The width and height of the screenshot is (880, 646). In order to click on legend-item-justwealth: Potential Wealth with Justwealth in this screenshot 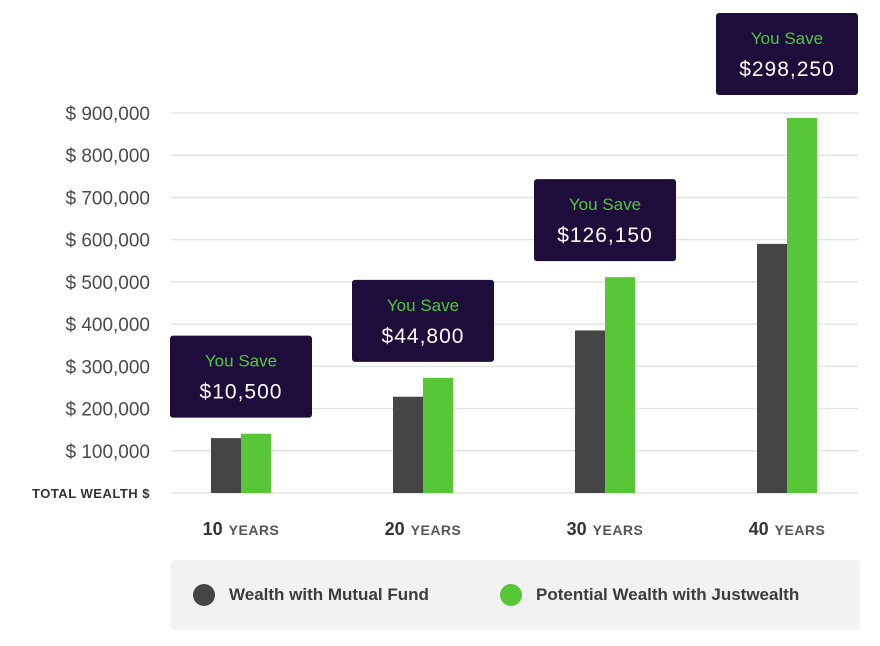, I will do `click(649, 595)`.